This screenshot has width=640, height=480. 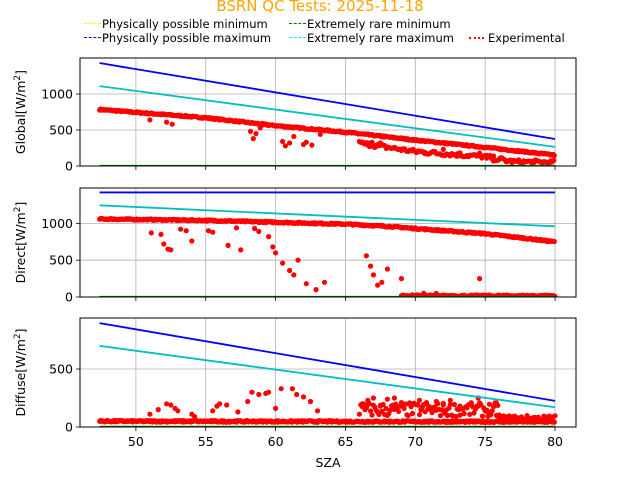 What do you see at coordinates (320, 7) in the screenshot?
I see `chart-title: BSRN QC Tests: 2025-11-18` at bounding box center [320, 7].